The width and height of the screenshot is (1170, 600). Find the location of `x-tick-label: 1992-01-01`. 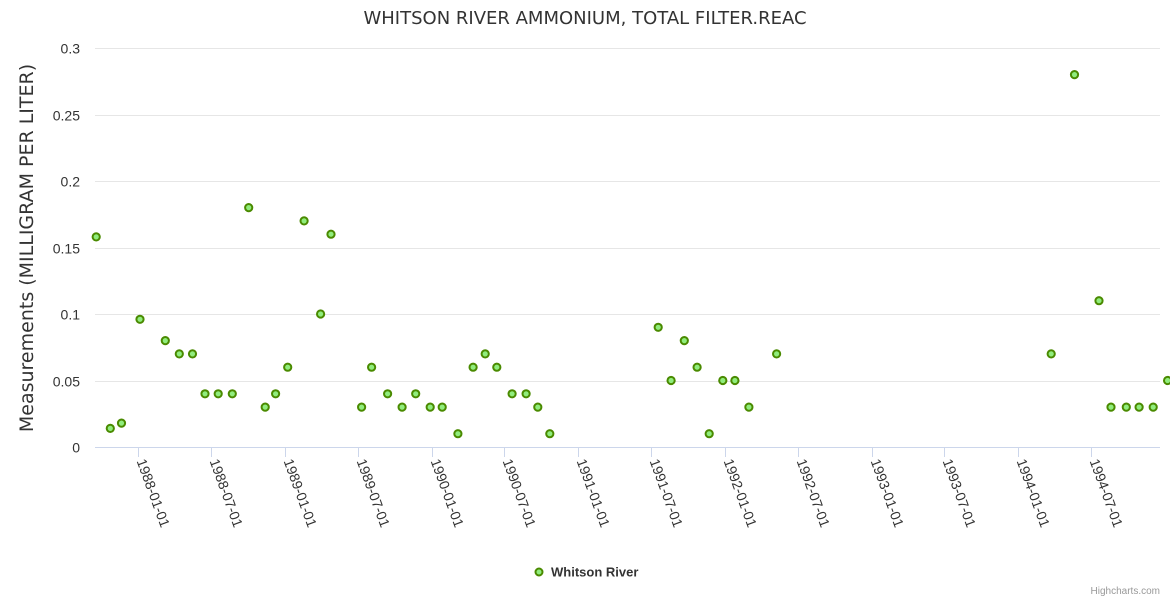

x-tick-label: 1992-01-01 is located at coordinates (741, 493).